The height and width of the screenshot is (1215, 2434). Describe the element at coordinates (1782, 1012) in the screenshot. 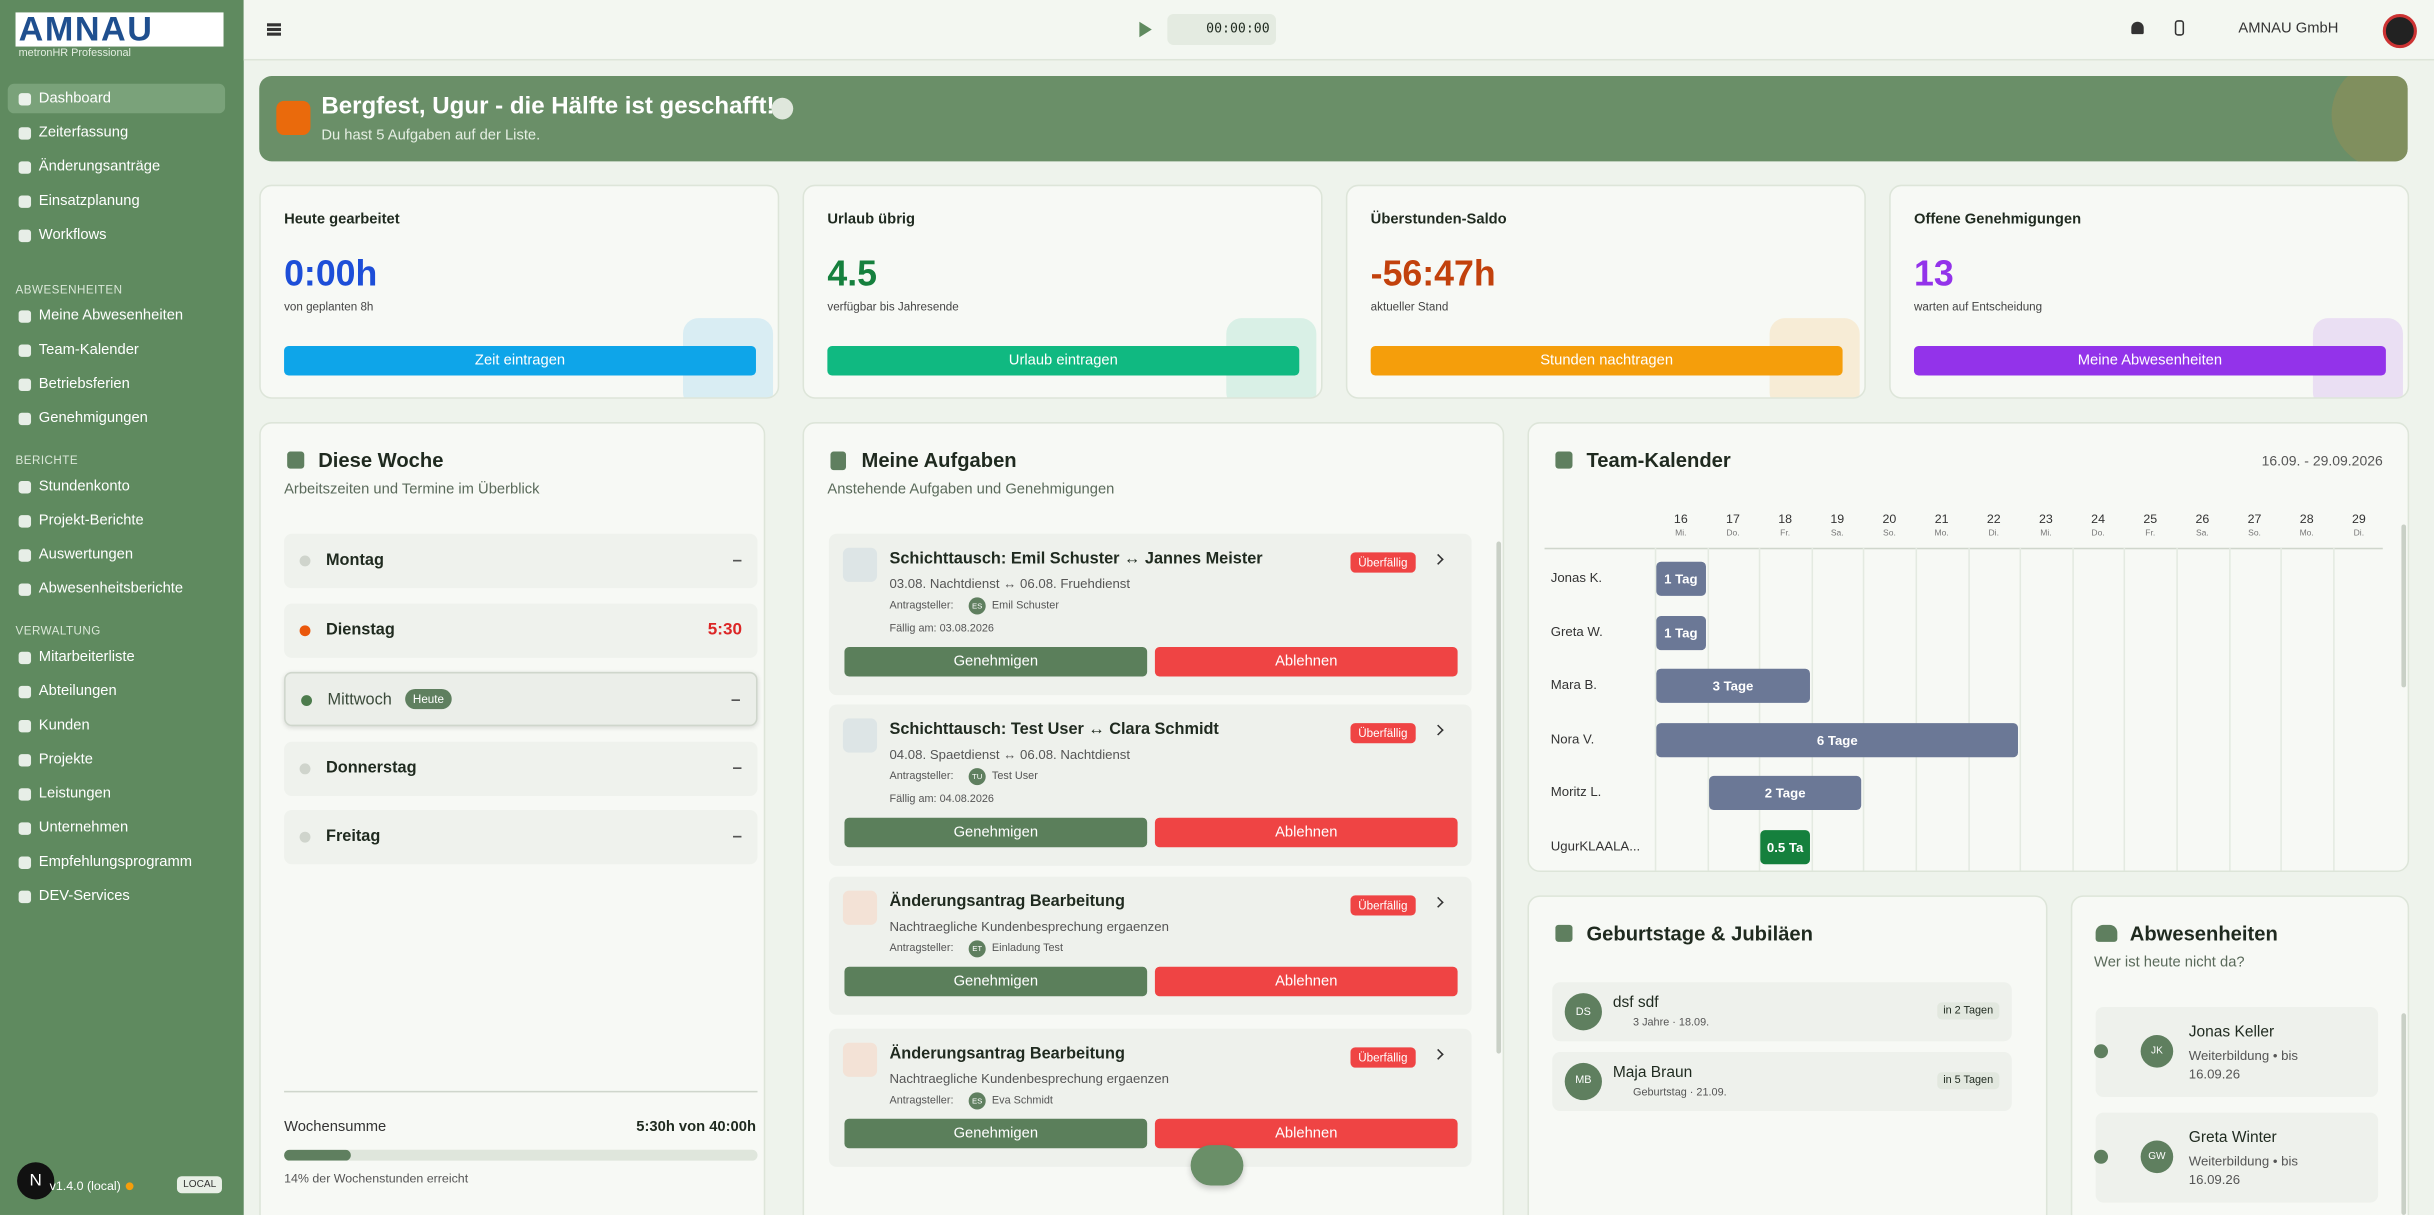

I see `birthday: DS dsf sdf 3 Jahre · 18.09. in 2 Tagen` at that location.